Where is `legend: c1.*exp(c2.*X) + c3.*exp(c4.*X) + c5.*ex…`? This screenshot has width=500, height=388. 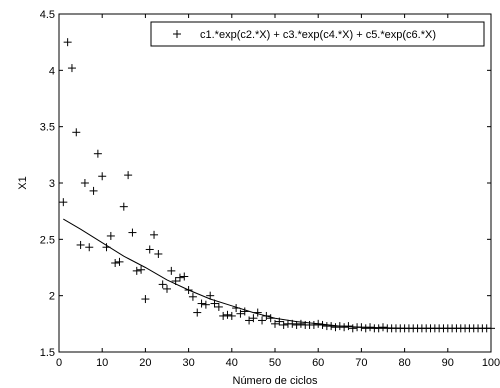
legend: c1.*exp(c2.*X) + c3.*exp(c4.*X) + c5.*ex… is located at coordinates (317, 34).